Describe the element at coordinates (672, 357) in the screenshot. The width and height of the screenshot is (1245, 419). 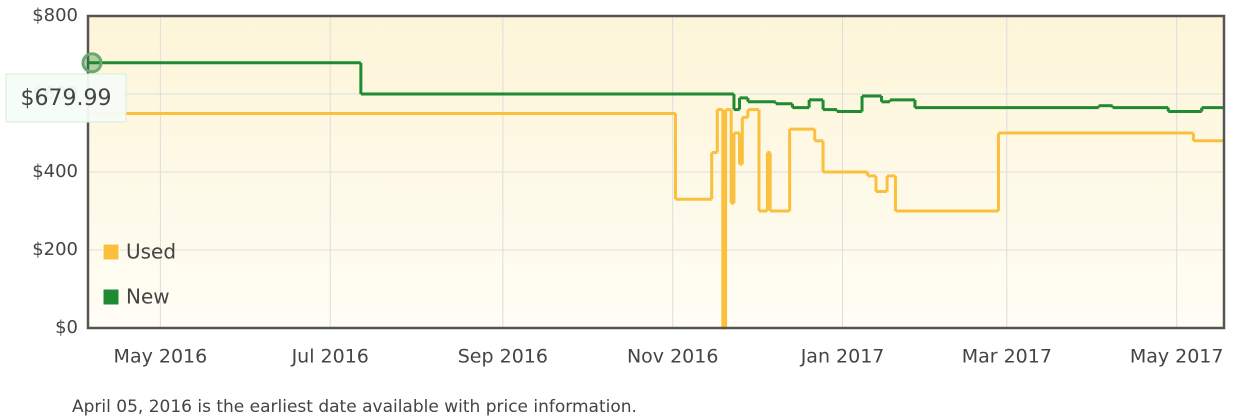
I see `x-tick-label: Nov 2016` at that location.